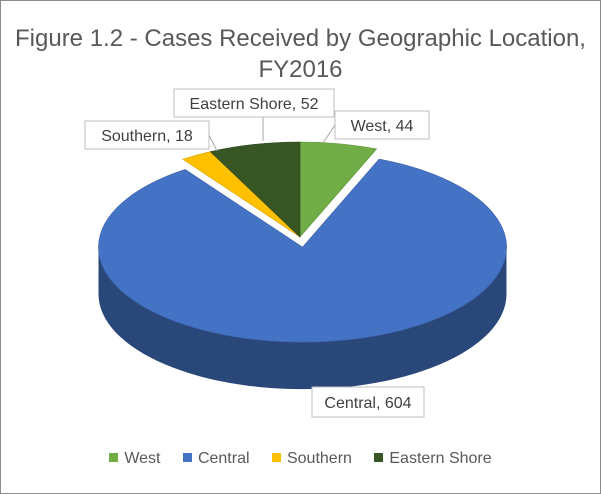  I want to click on data-label-west: West, 44, so click(382, 126).